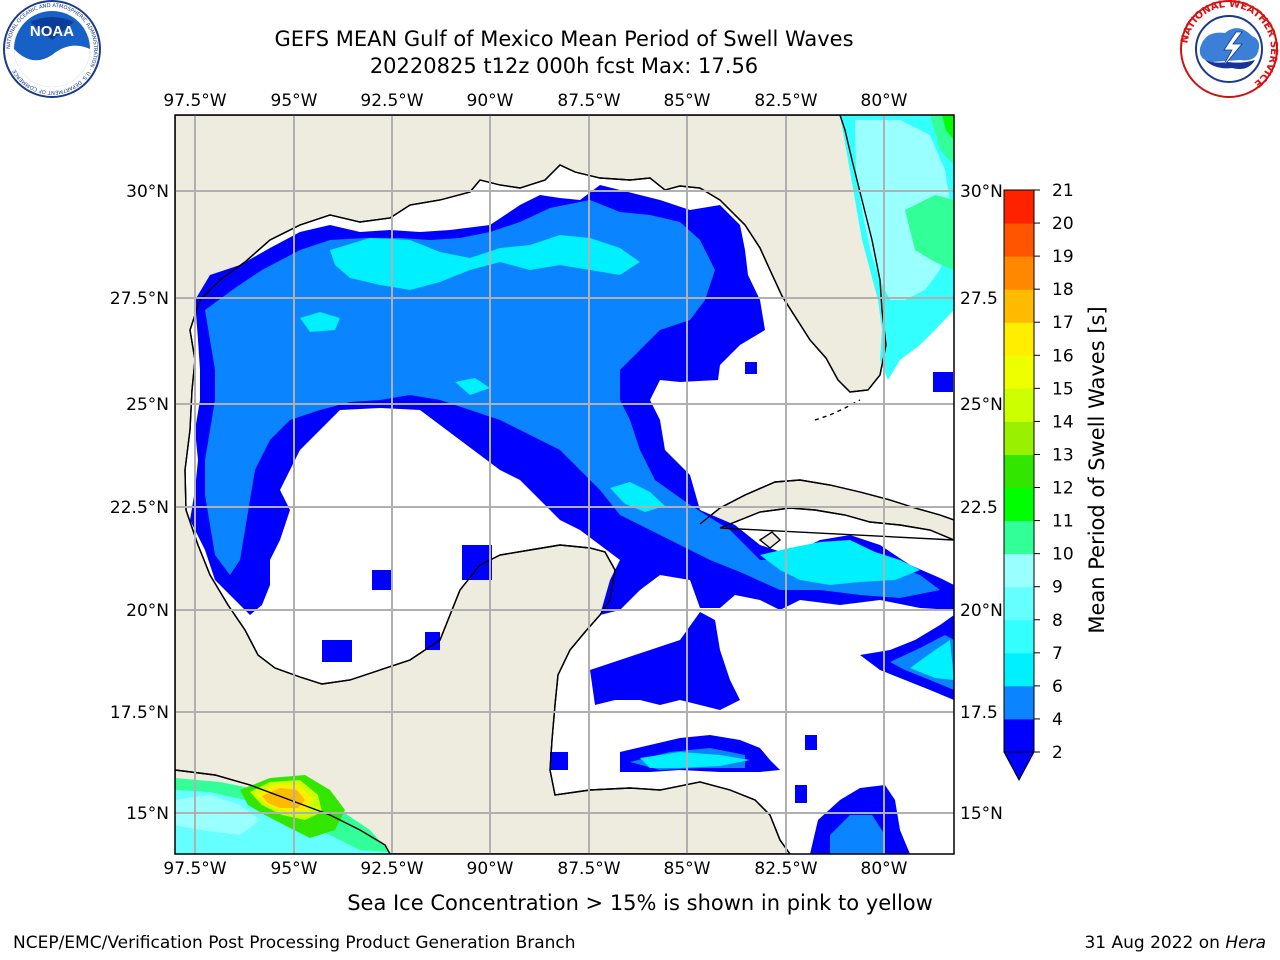 The image size is (1280, 960). What do you see at coordinates (785, 101) in the screenshot?
I see `lon-label-top: 82.5°W` at bounding box center [785, 101].